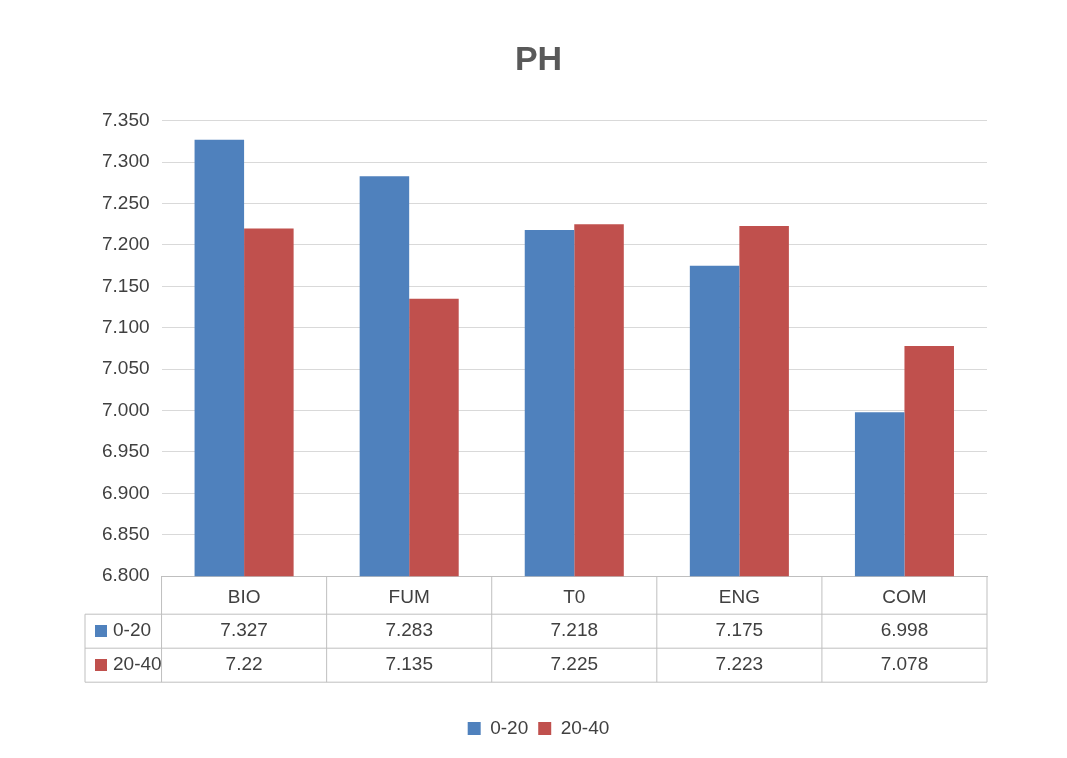 The width and height of the screenshot is (1067, 758). Describe the element at coordinates (126, 409) in the screenshot. I see `y-tick-label: 7.000` at that location.